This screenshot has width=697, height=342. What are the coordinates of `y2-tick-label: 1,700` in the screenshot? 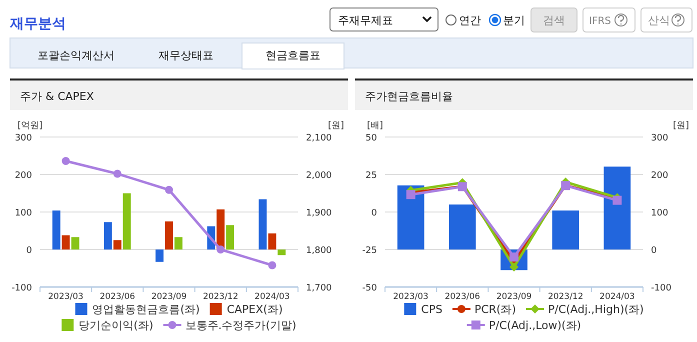 It's located at (319, 289).